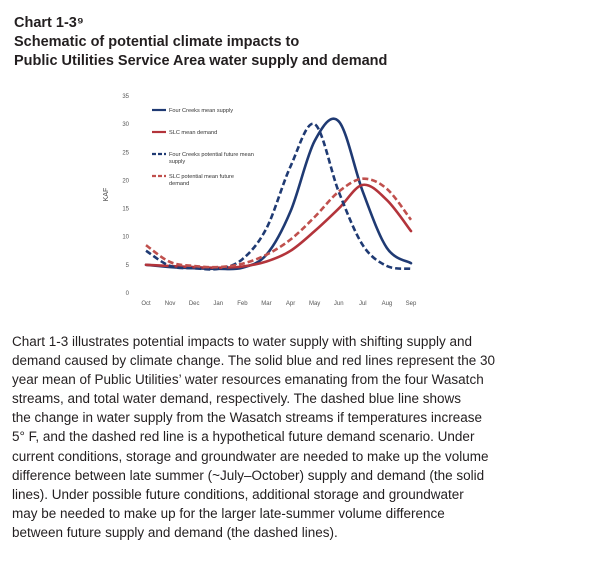  What do you see at coordinates (201, 111) in the screenshot?
I see `legend-label: Four Creeks mean supply` at bounding box center [201, 111].